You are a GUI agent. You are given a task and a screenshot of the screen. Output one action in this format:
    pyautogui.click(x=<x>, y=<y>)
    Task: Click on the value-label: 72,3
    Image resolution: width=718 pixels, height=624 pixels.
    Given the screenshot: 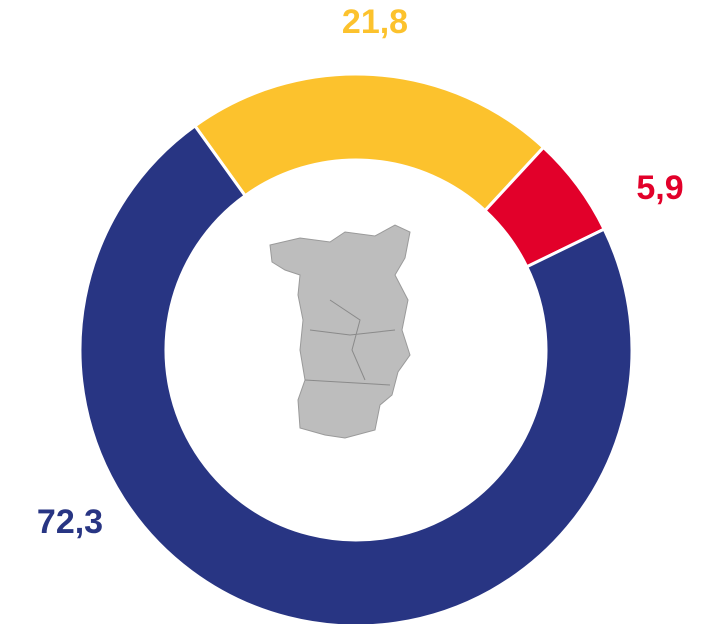 What is the action you would take?
    pyautogui.click(x=70, y=522)
    